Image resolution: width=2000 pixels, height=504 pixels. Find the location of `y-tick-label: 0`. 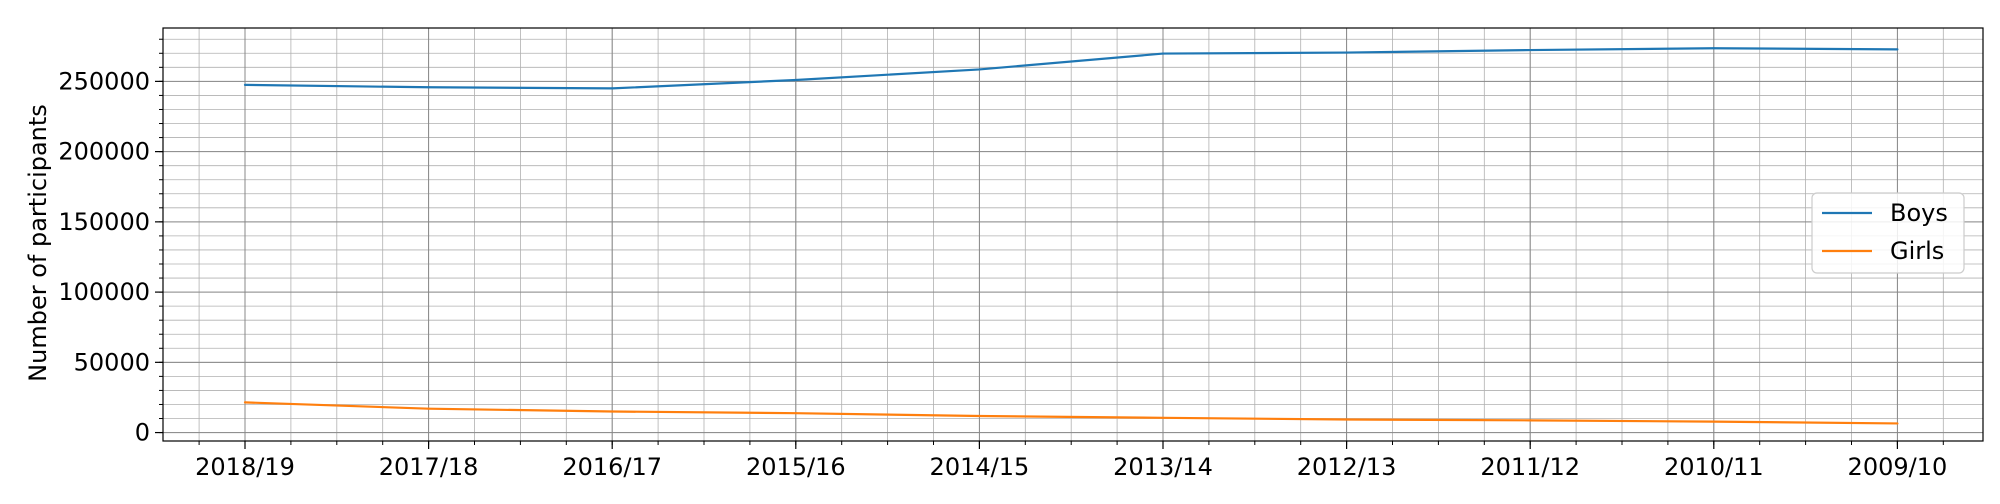

y-tick-label: 0 is located at coordinates (142, 433).